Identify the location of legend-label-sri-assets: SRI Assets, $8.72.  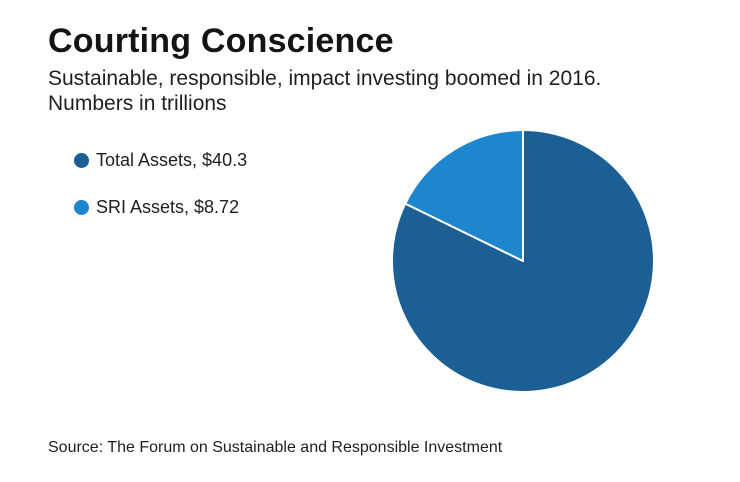
(168, 206).